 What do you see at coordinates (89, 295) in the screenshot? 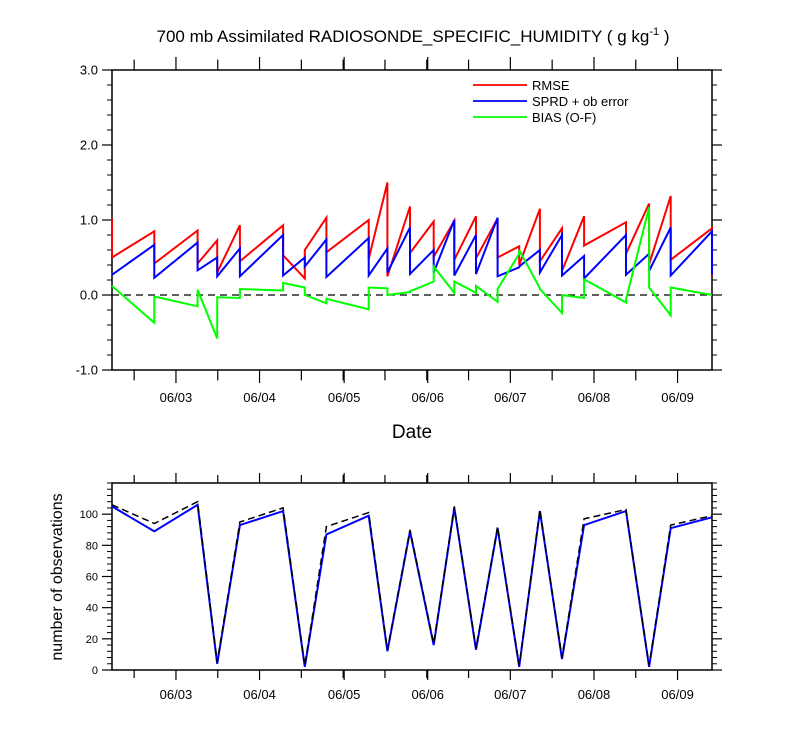
I see `y-tick-label: 0.0` at bounding box center [89, 295].